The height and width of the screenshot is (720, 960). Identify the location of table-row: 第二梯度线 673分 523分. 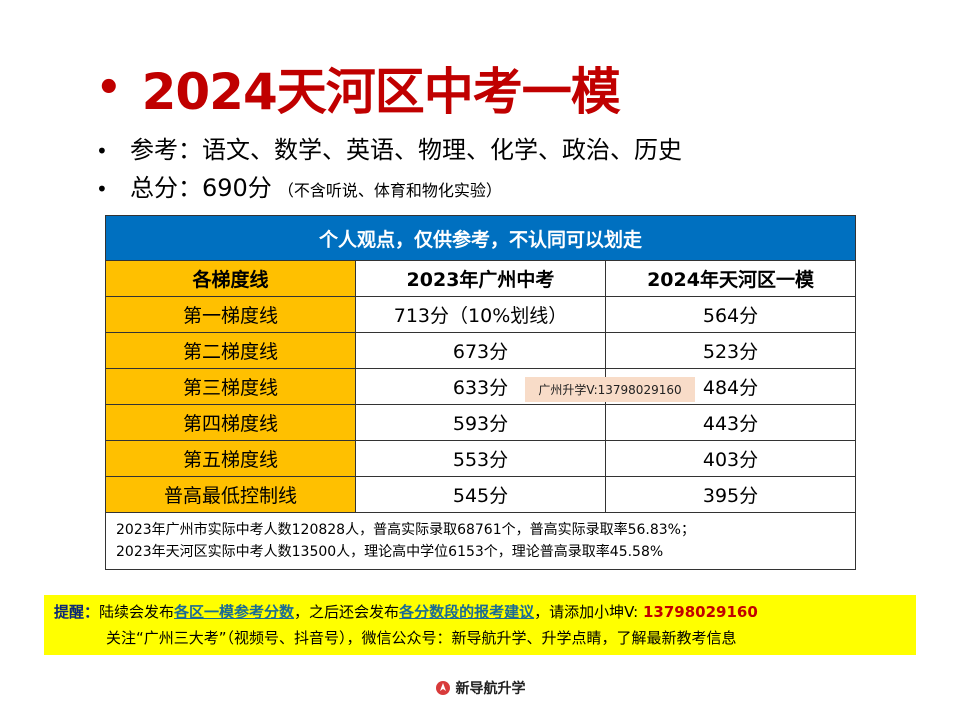
(481, 350).